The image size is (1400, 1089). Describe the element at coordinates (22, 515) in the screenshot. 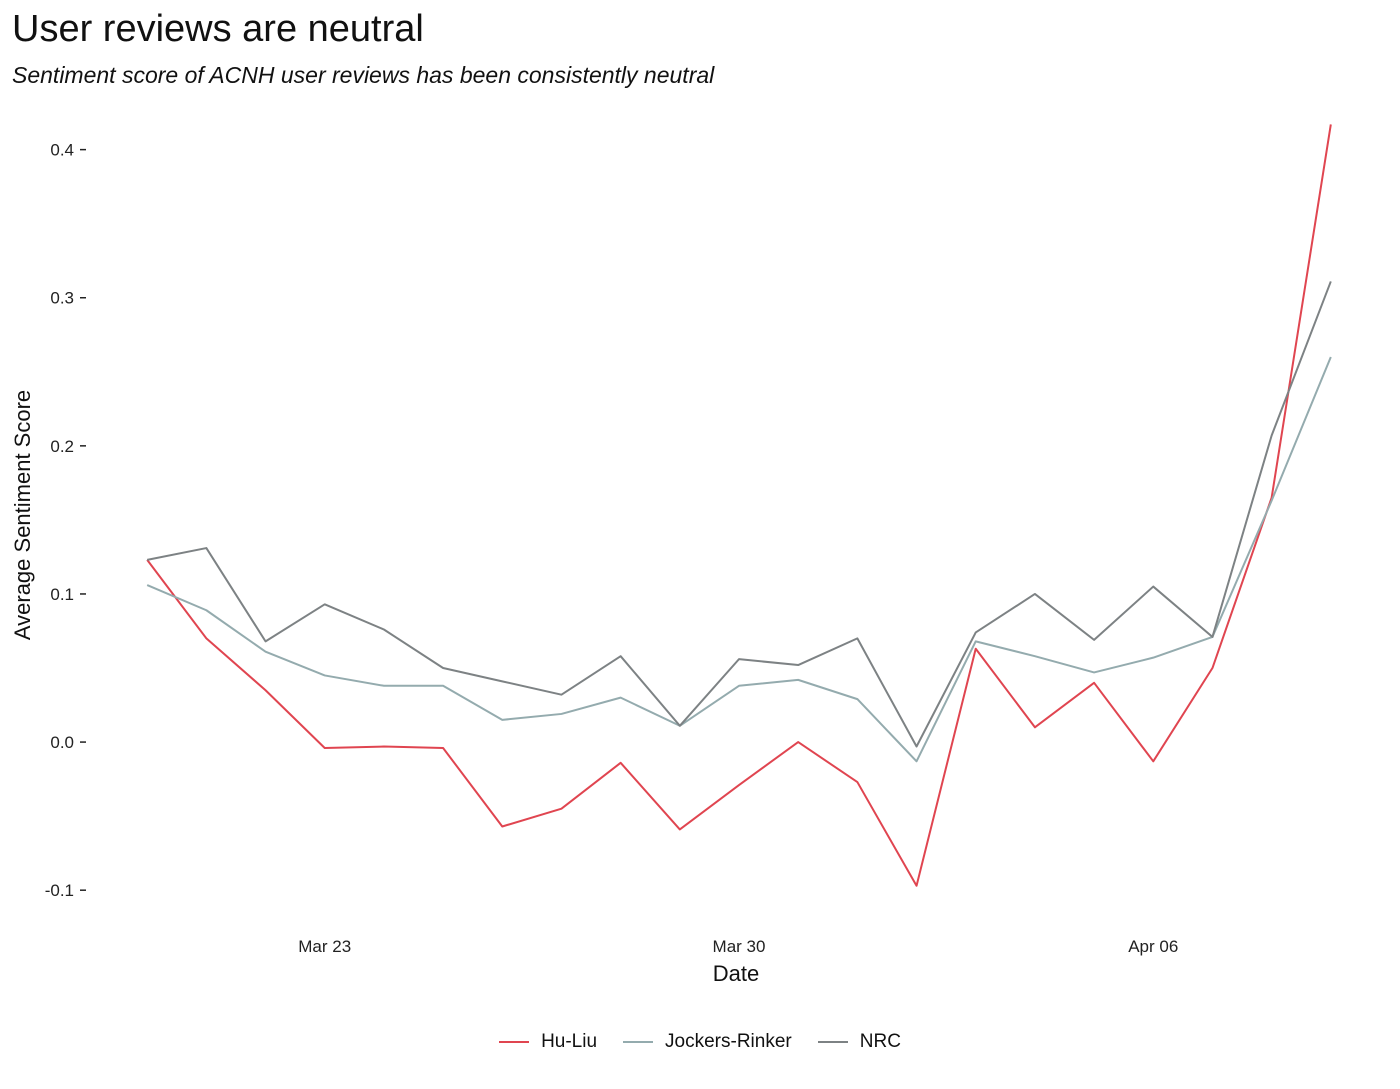

I see `y-axis-title: Average Sentiment Score` at that location.